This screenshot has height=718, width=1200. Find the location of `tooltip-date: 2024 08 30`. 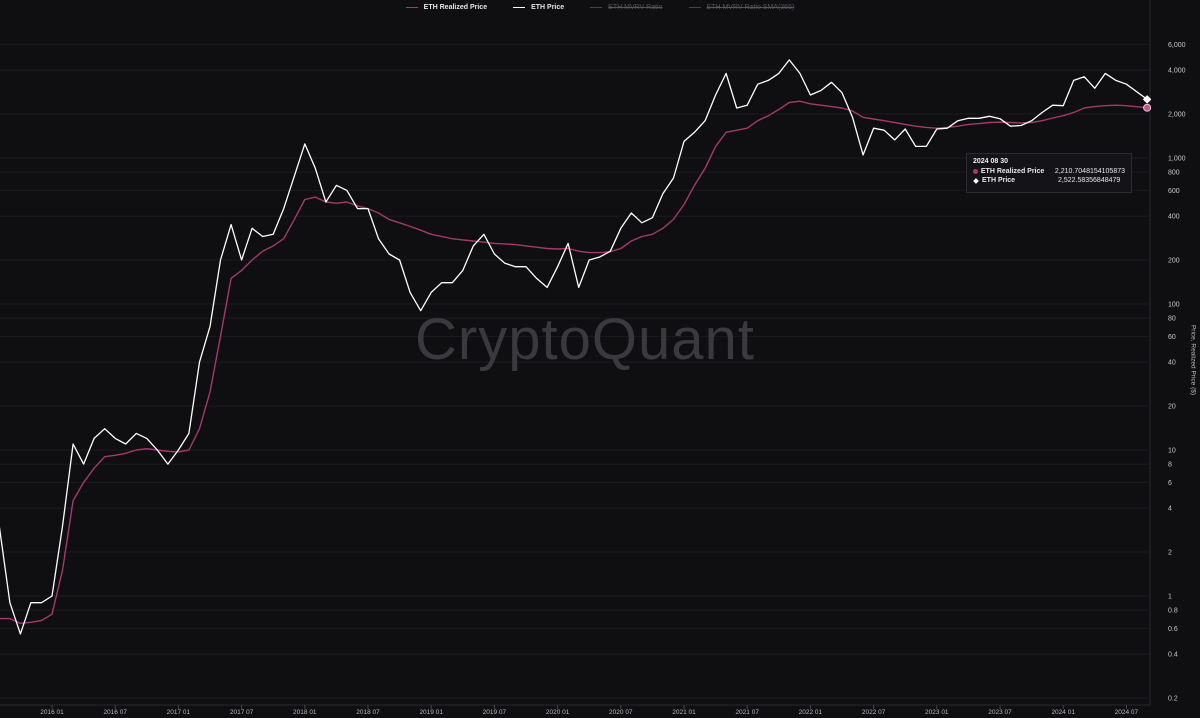

tooltip-date: 2024 08 30 is located at coordinates (991, 161).